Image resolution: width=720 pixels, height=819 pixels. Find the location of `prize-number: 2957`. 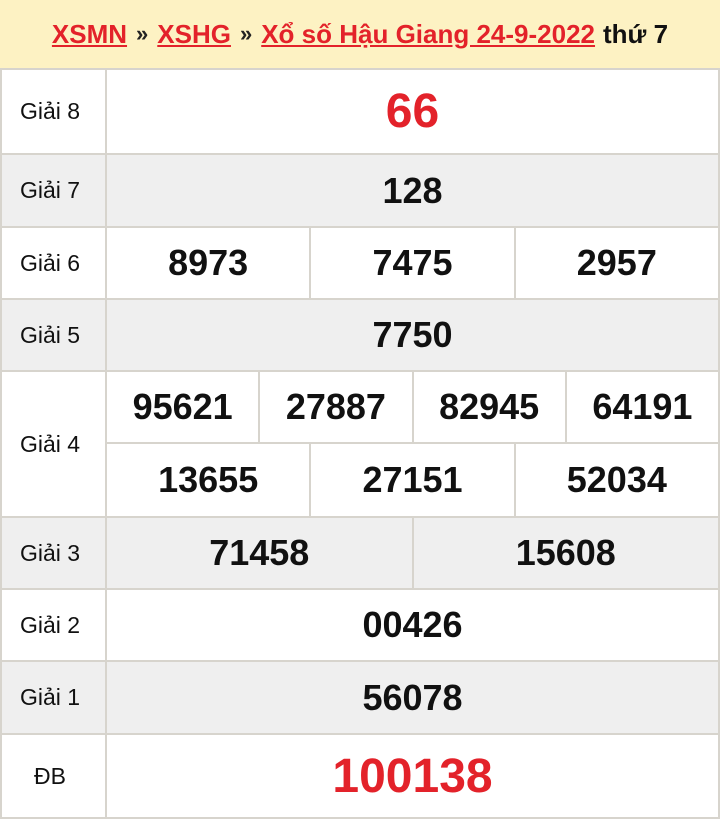

prize-number: 2957 is located at coordinates (615, 263).